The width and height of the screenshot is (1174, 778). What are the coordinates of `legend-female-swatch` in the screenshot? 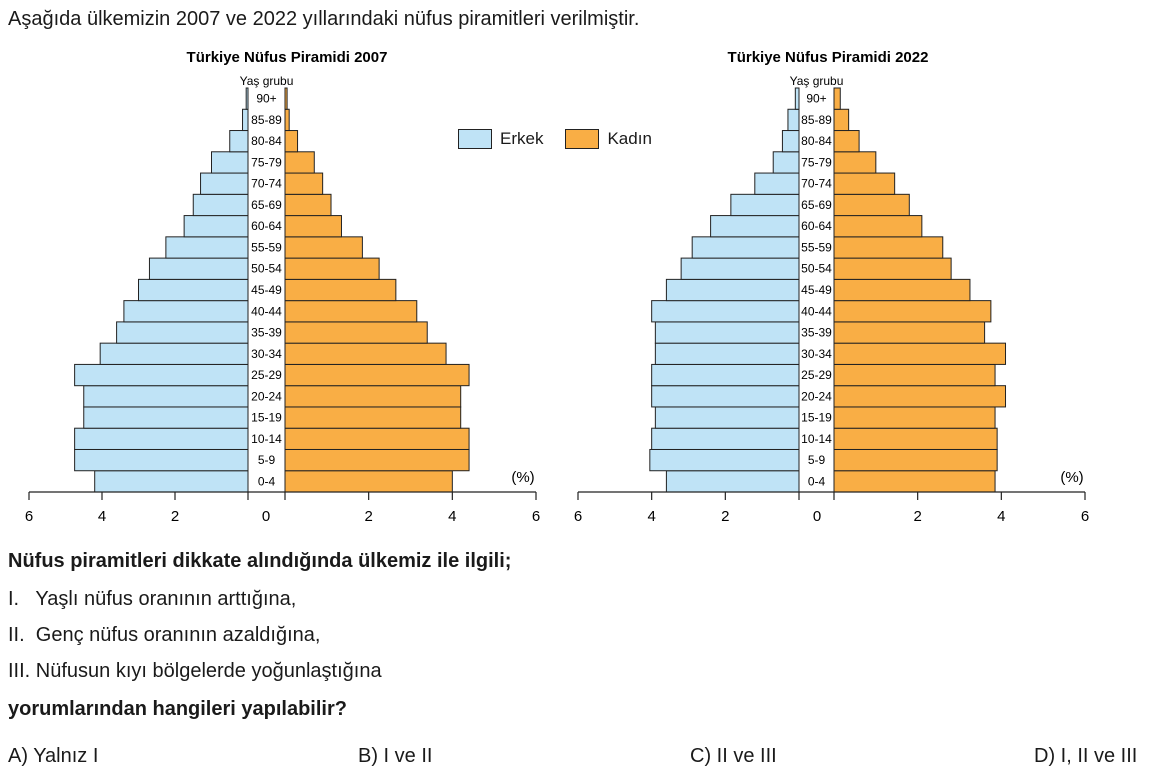 It's located at (582, 139).